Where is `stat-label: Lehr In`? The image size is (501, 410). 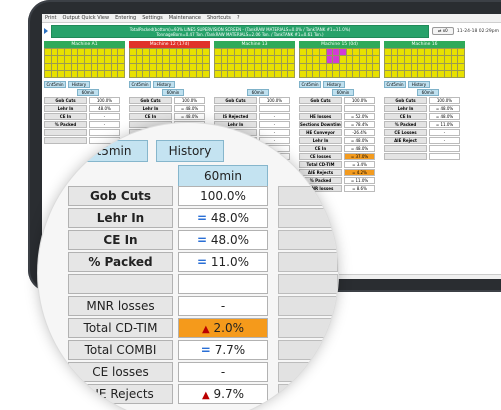 stat-label: Lehr In is located at coordinates (320, 140).